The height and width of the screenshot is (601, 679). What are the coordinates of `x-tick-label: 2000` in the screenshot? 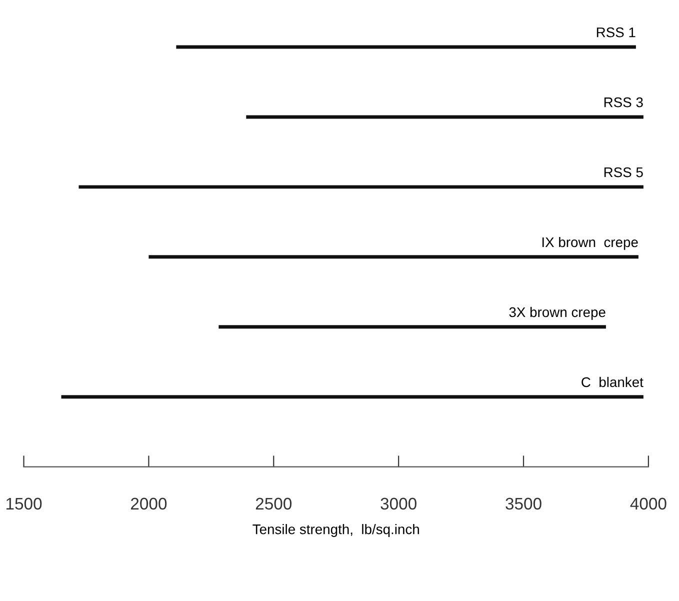 It's located at (149, 504).